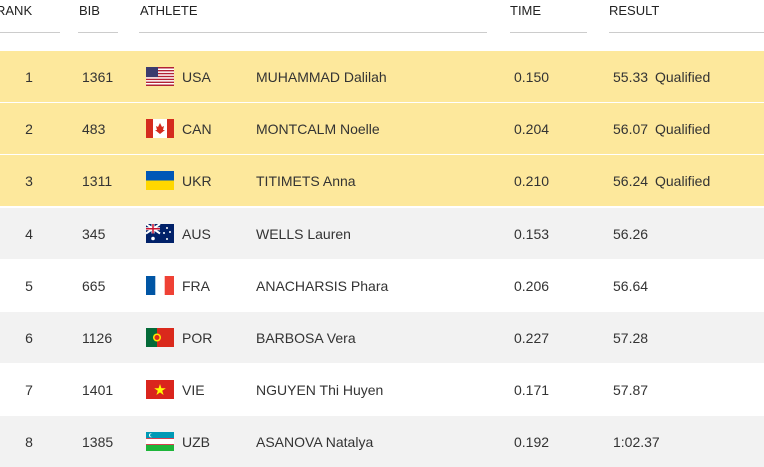  Describe the element at coordinates (382, 180) in the screenshot. I see `table-row: 3 1311 UKR TITIMETS Anna 0.210 56.24 Qualified` at that location.